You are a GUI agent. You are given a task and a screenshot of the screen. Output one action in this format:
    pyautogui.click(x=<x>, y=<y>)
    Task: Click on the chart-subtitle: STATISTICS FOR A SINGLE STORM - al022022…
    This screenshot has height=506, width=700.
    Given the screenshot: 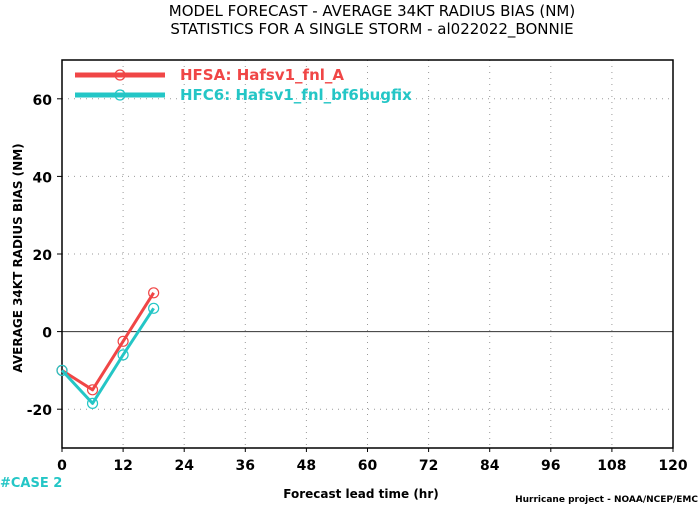 What is the action you would take?
    pyautogui.click(x=371, y=29)
    